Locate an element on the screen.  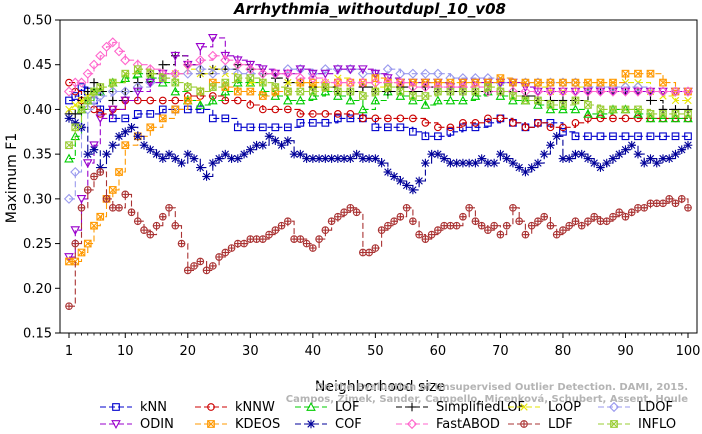
legend-item-kdeos: KDEOS is located at coordinates (237, 424).